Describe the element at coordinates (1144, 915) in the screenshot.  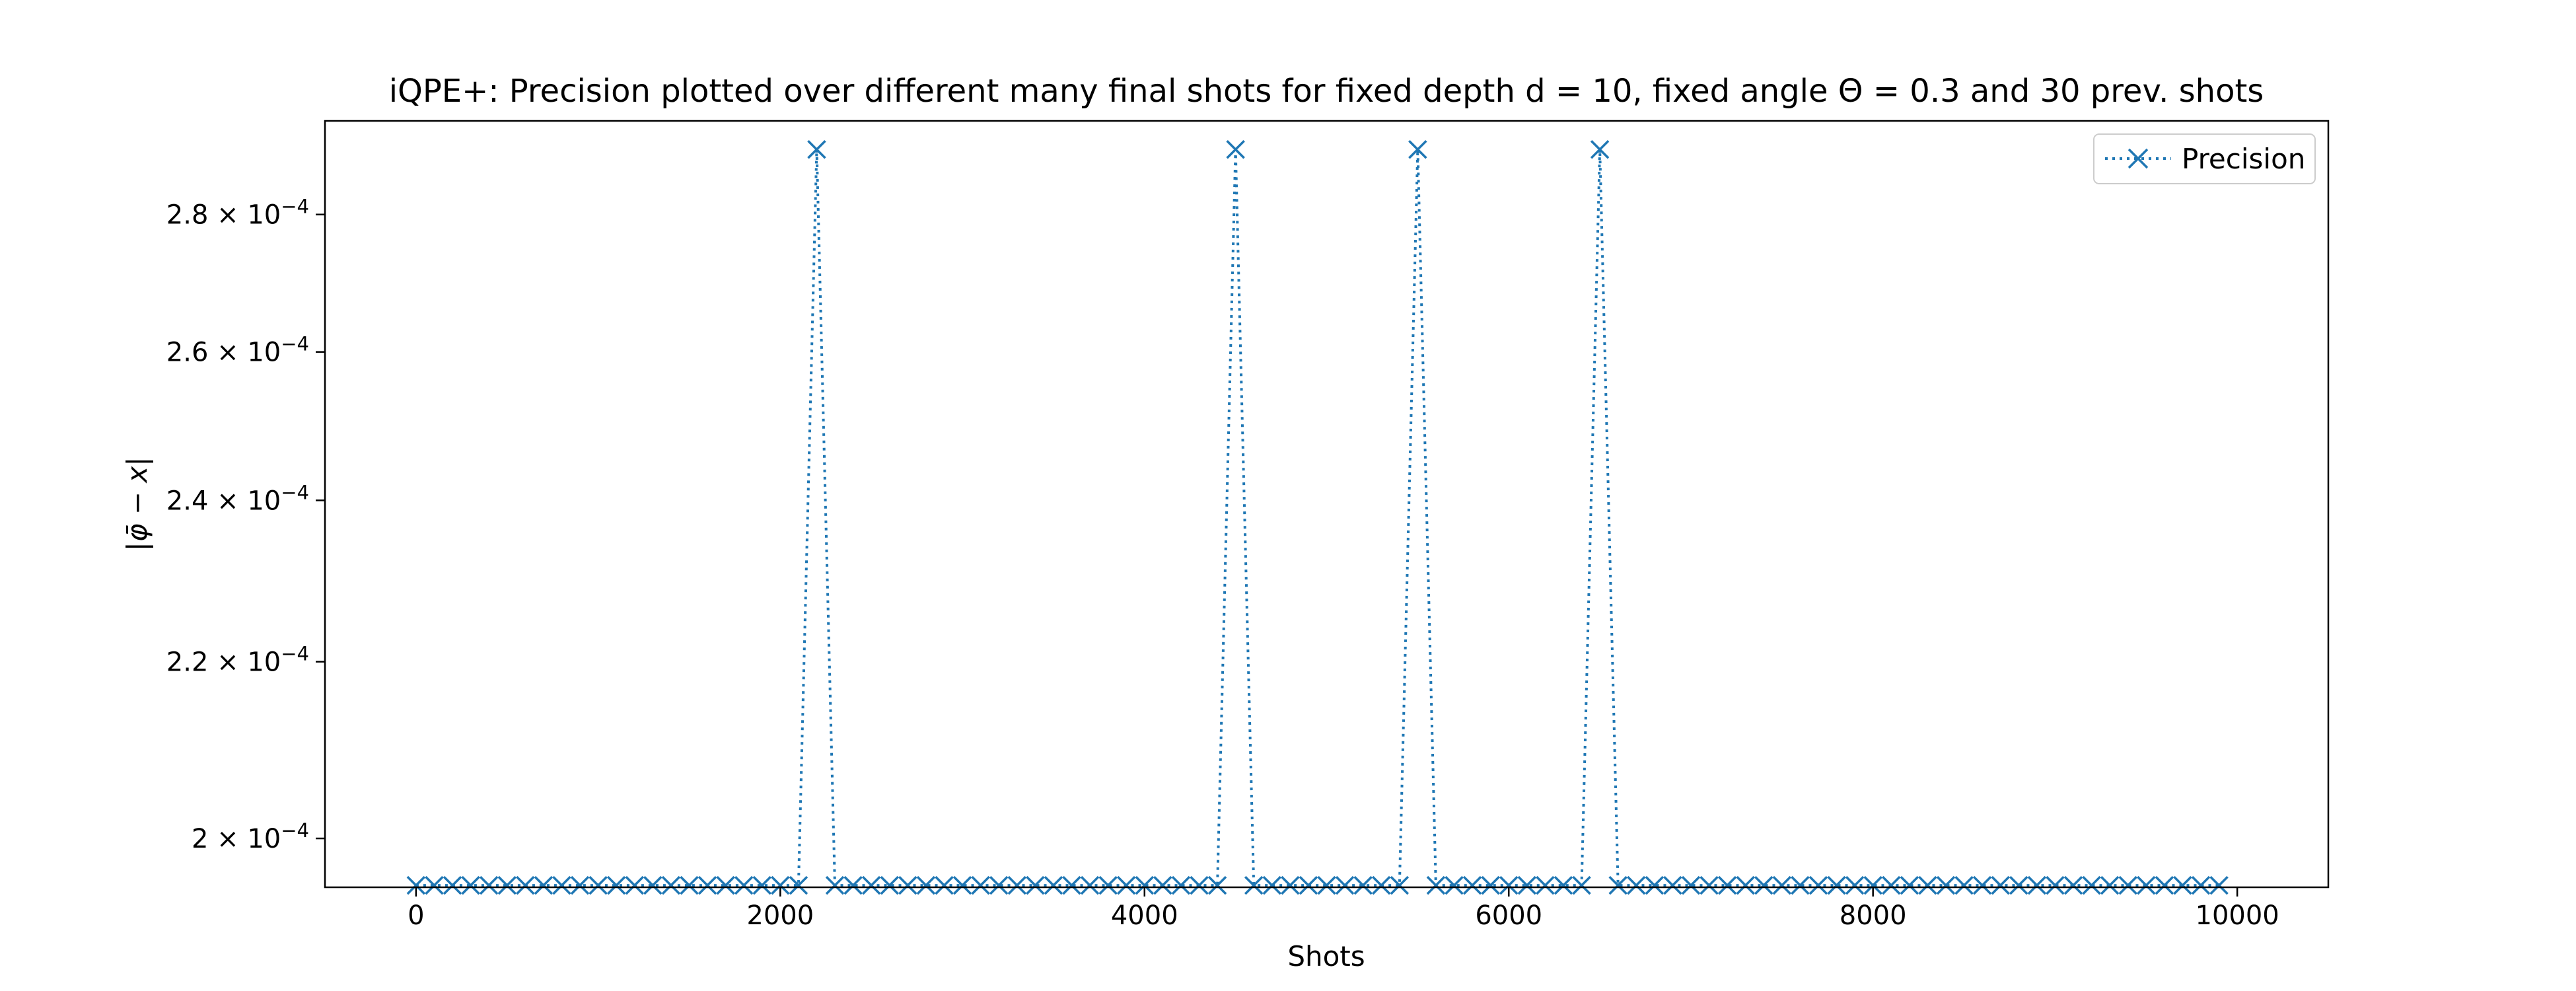
I see `x-tick-label-4000: 4000` at that location.